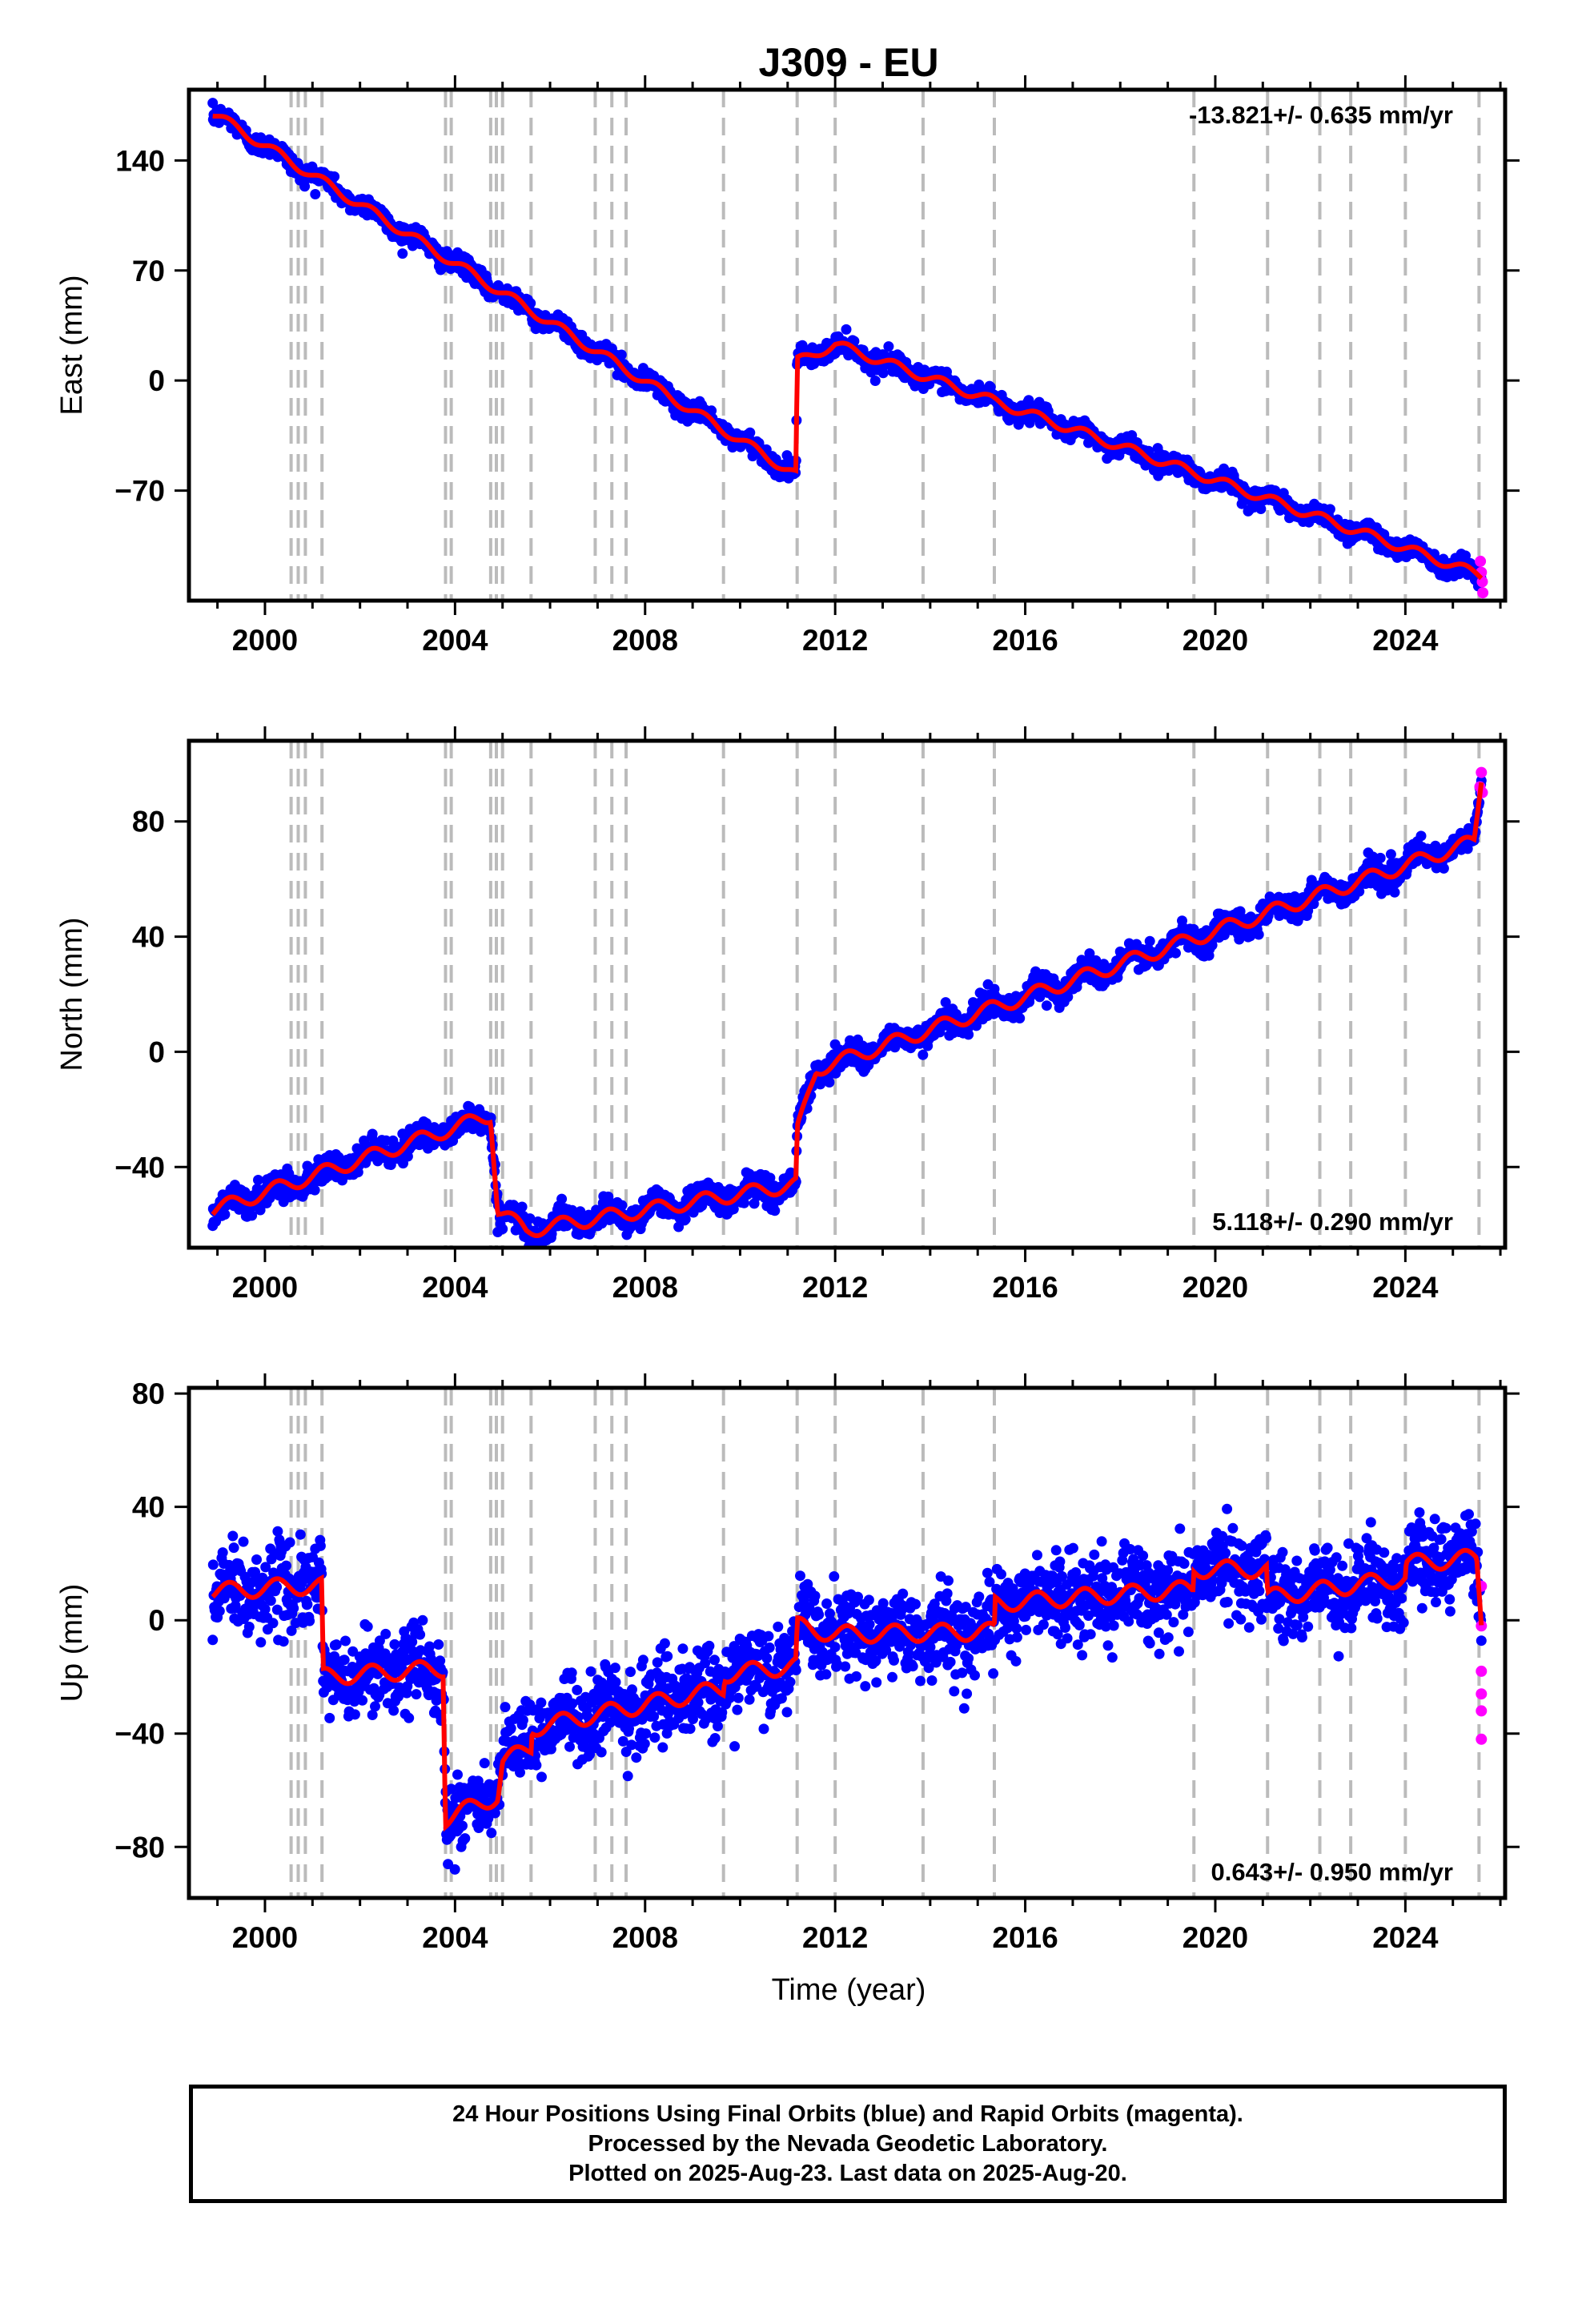 Image resolution: width=1582 pixels, height=2324 pixels. I want to click on y-tick-label: 140, so click(140, 160).